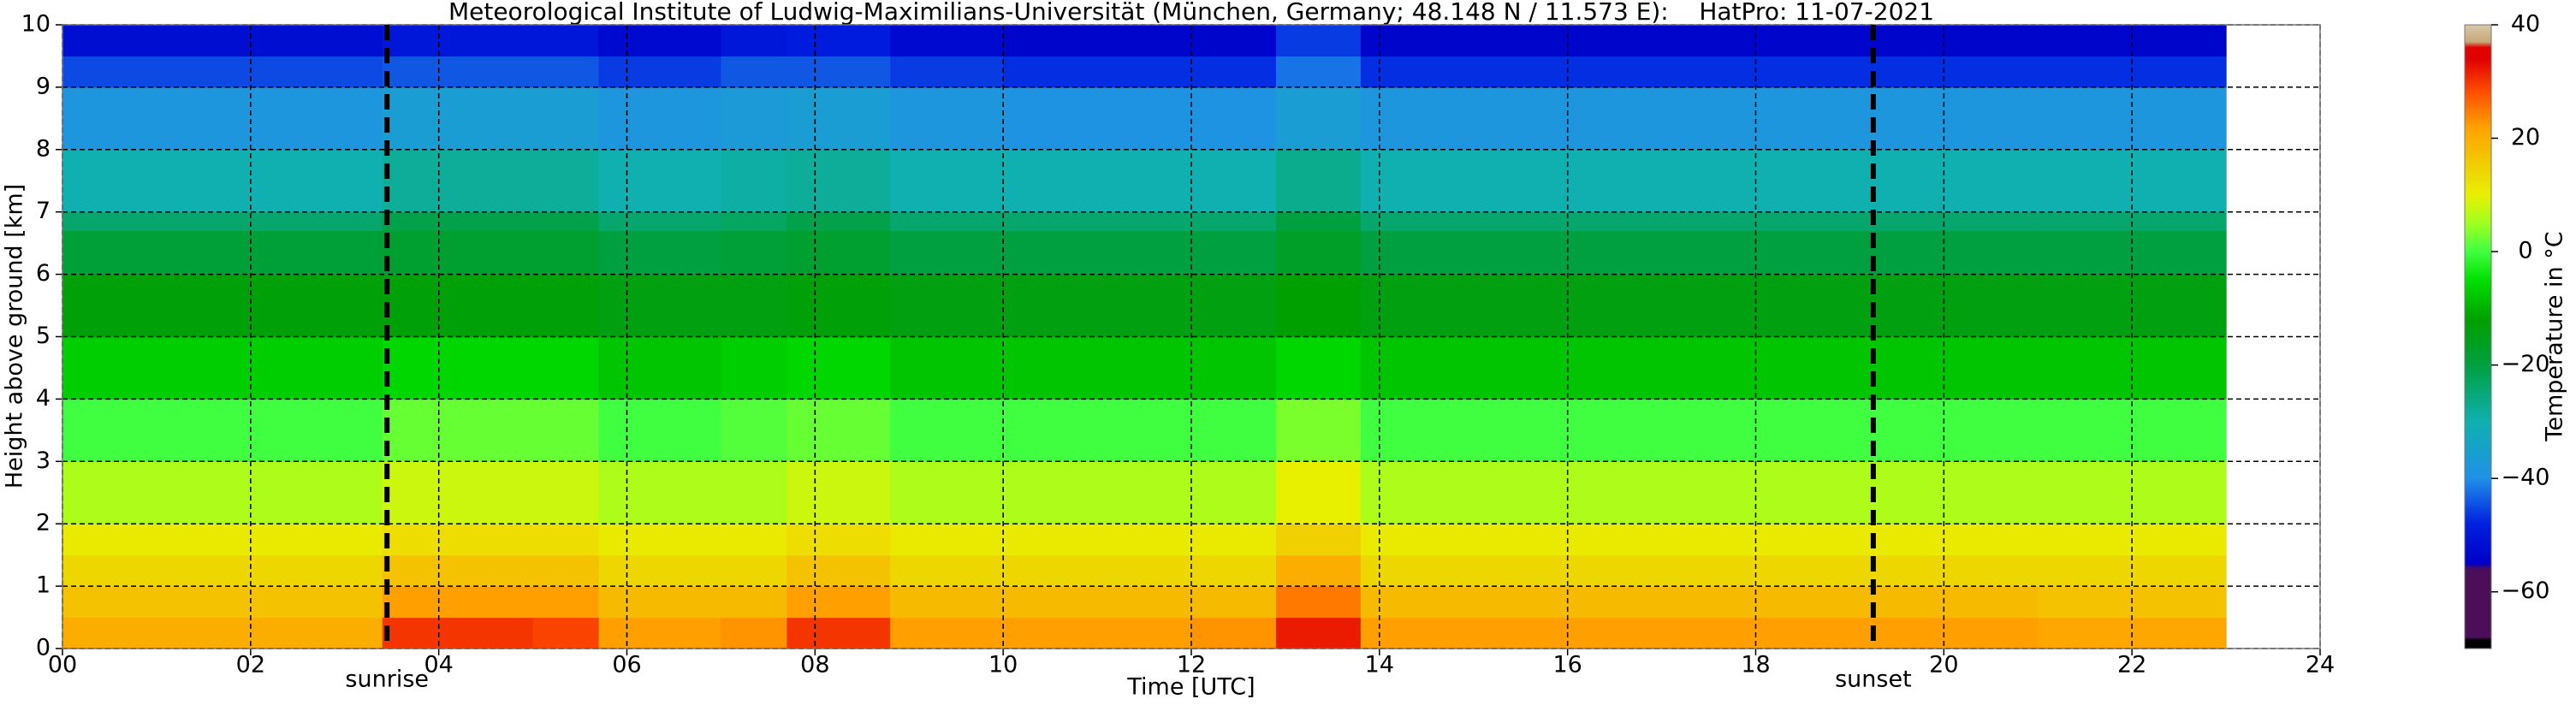 The image size is (2576, 705). Describe the element at coordinates (626, 665) in the screenshot. I see `x-tick-label: 06` at that location.